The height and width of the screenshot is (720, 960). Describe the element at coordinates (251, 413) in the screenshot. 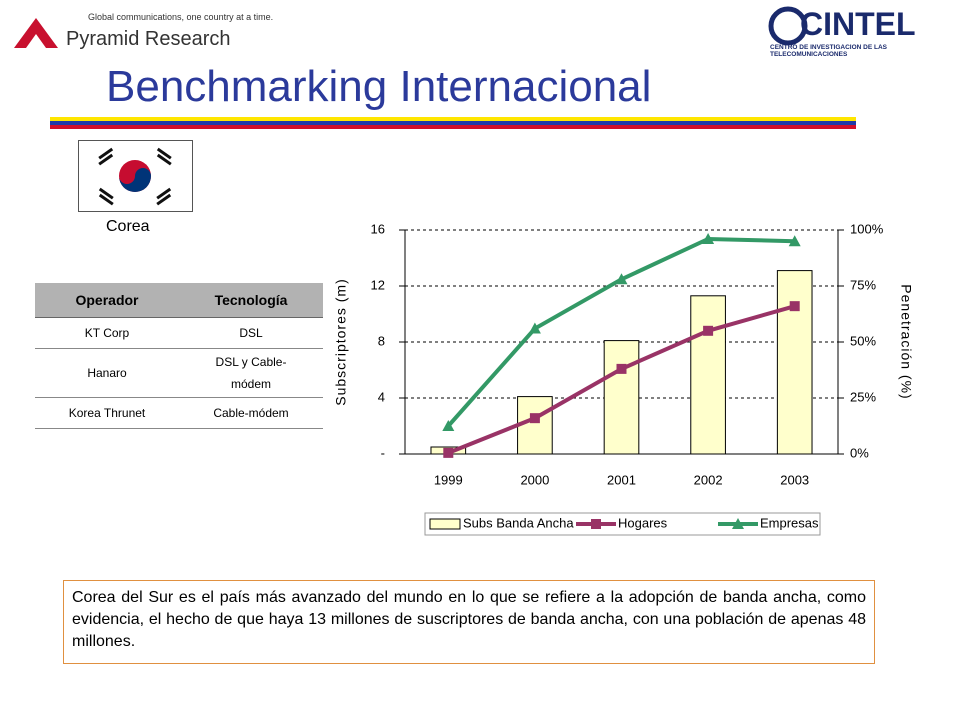

I see `cell: Cable-módem` at that location.